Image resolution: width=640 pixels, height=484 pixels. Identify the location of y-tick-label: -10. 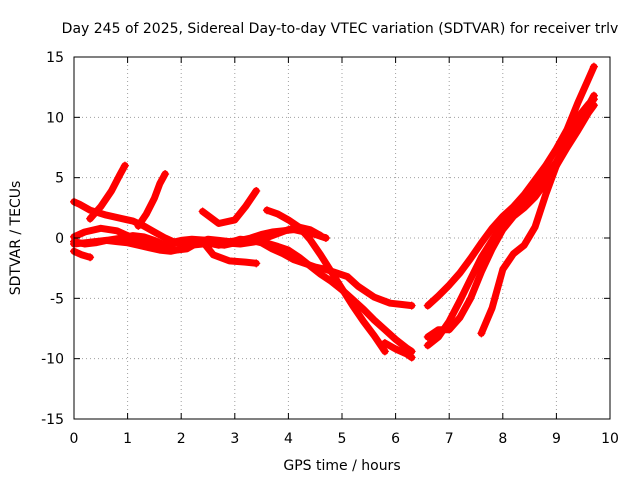
(52, 360).